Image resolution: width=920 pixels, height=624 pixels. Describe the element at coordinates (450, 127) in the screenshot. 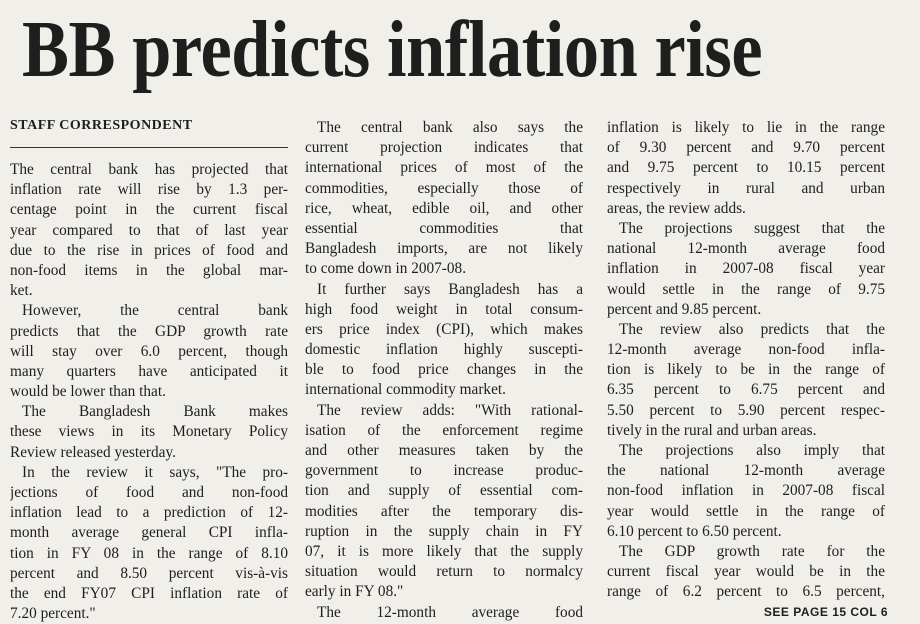

I see `text-line: The central bank also says the` at that location.